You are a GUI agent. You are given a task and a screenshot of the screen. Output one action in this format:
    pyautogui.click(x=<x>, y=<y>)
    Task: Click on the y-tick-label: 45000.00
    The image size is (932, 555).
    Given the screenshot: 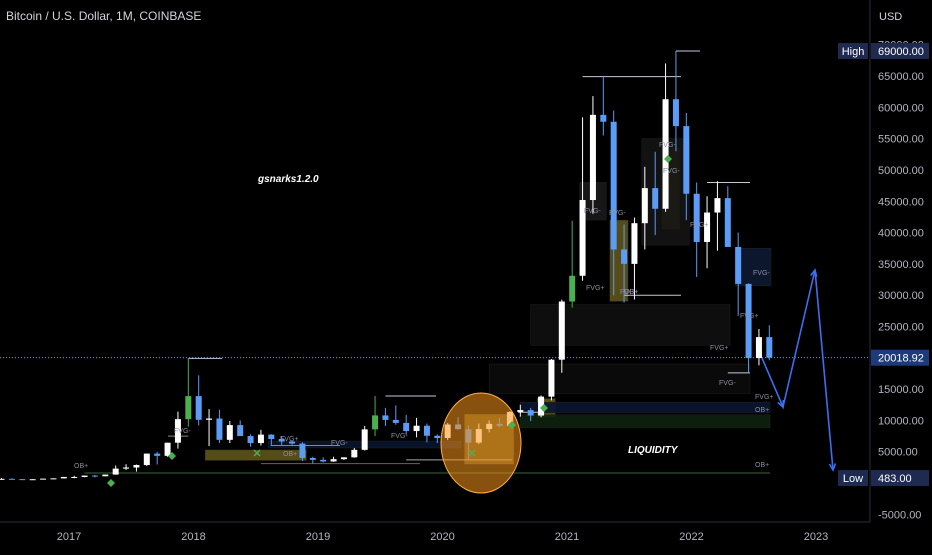 What is the action you would take?
    pyautogui.click(x=901, y=202)
    